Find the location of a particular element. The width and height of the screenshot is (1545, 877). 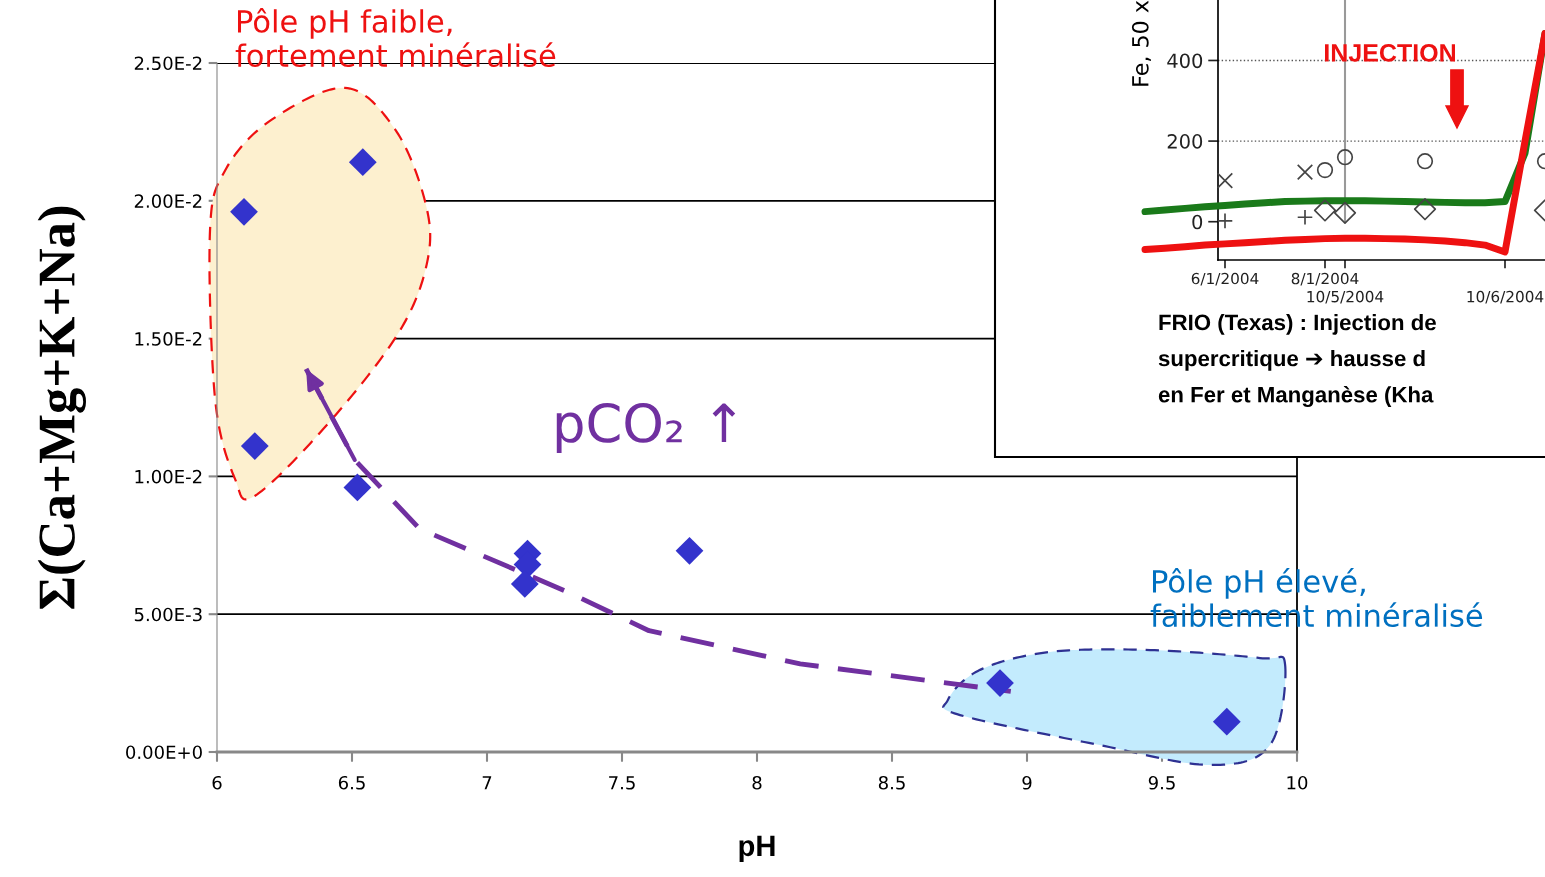

x-tick-label: 8.5 is located at coordinates (891, 782).